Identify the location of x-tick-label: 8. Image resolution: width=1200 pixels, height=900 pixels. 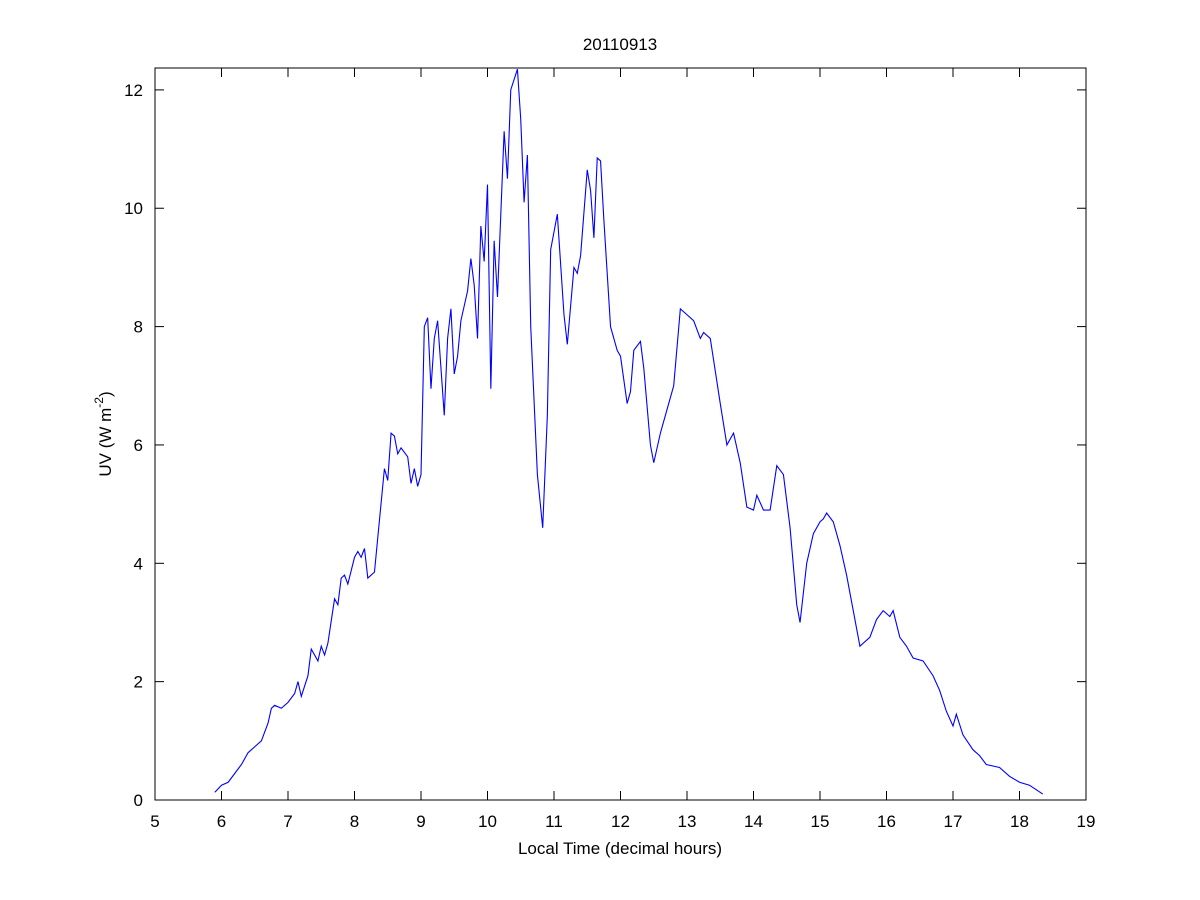
(354, 821).